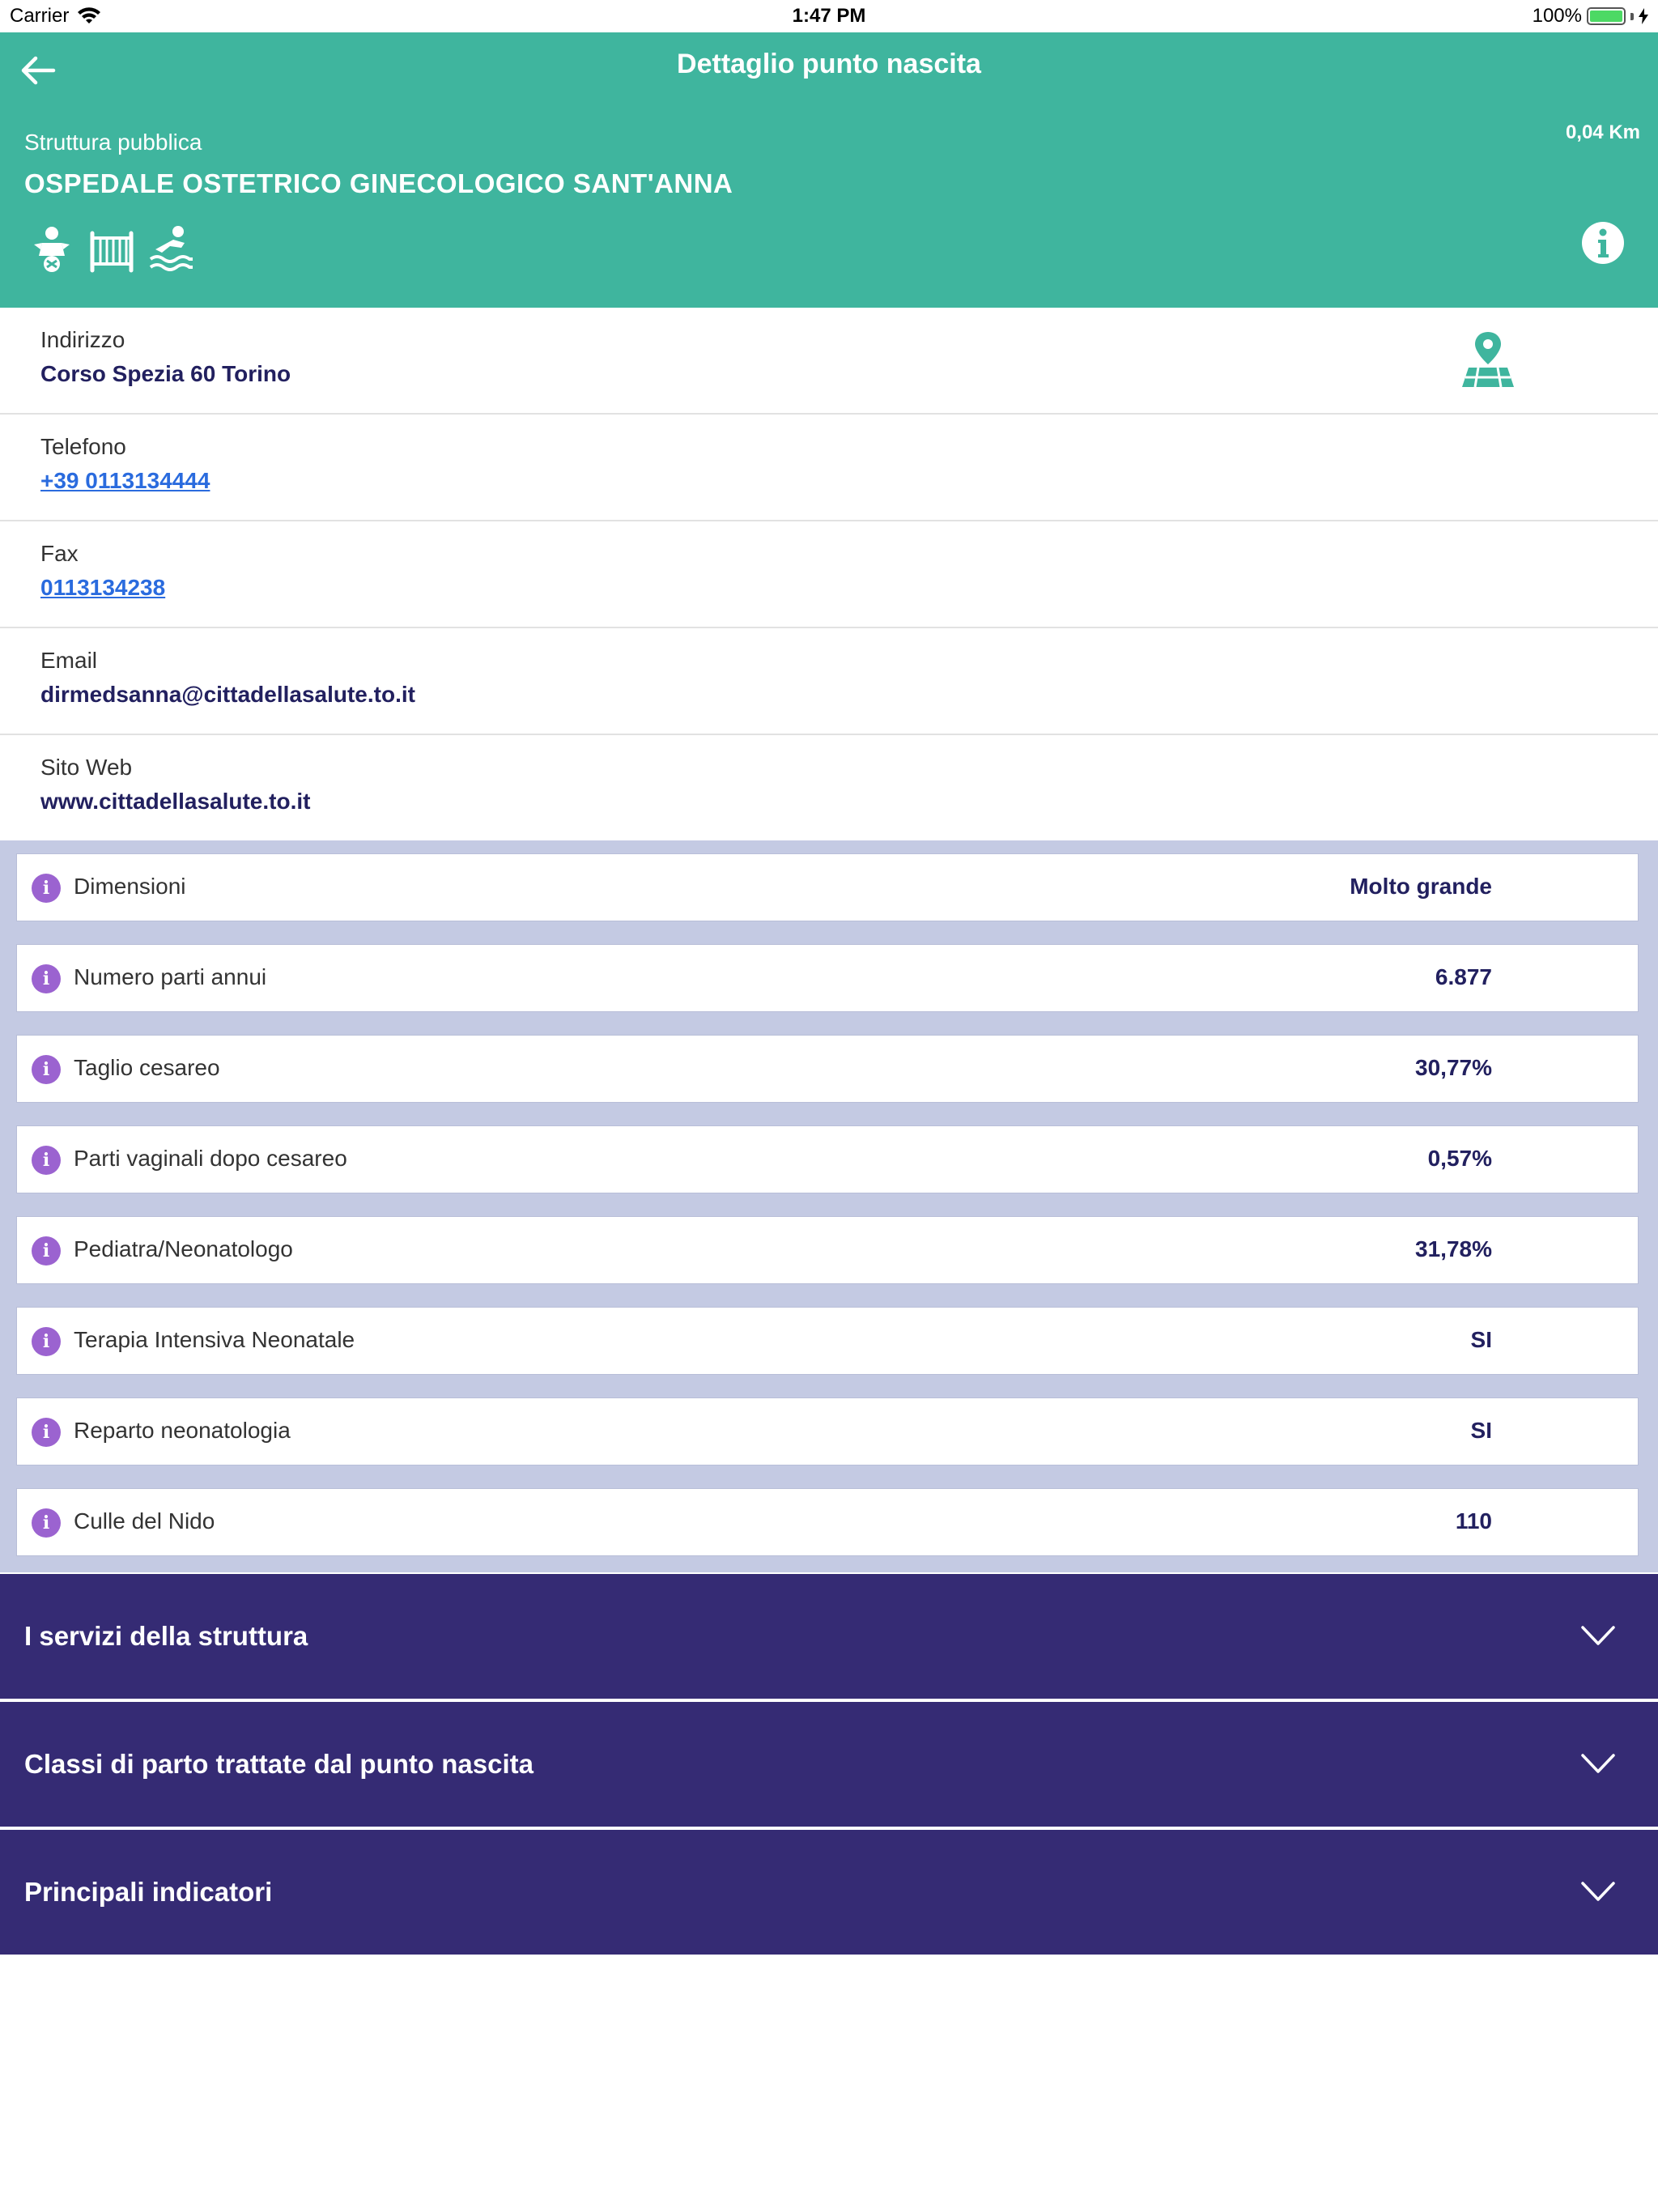 This screenshot has height=2212, width=1658. Describe the element at coordinates (170, 977) in the screenshot. I see `stat-label: Numero parti annui` at that location.